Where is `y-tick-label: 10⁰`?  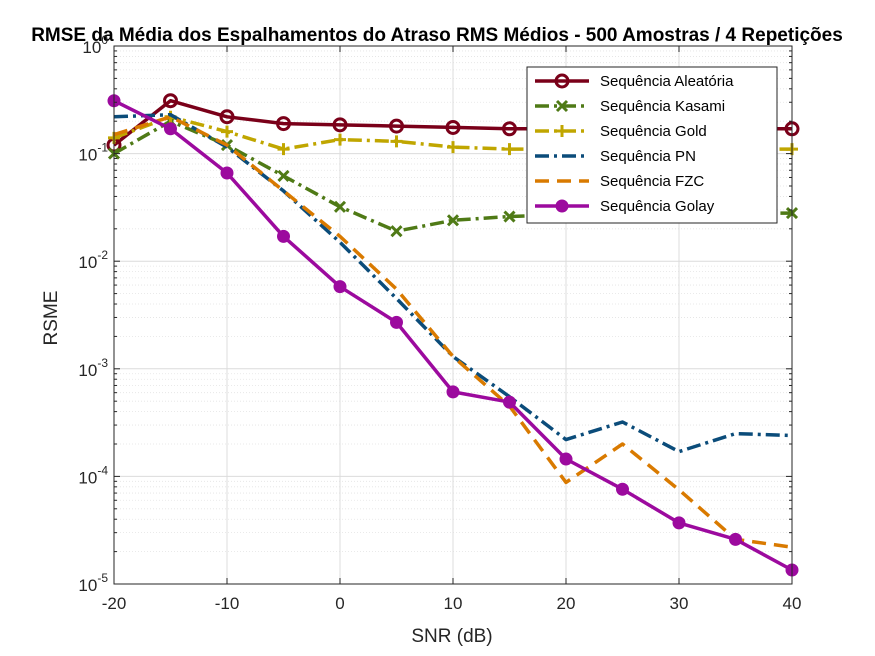
y-tick-label: 10⁰ is located at coordinates (95, 45).